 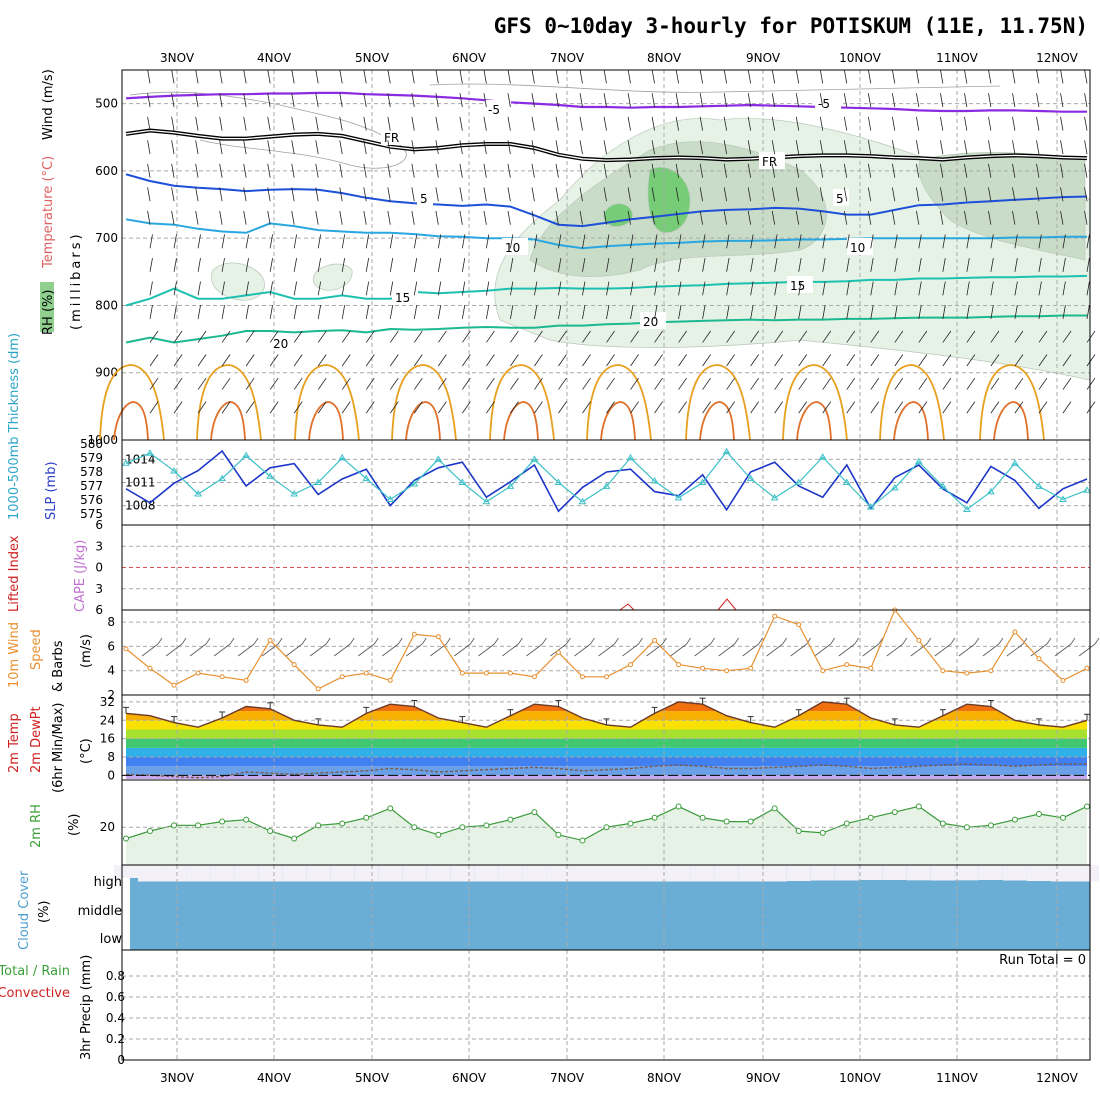 I want to click on lifted-index-label: Lifted Index, so click(x=14, y=573).